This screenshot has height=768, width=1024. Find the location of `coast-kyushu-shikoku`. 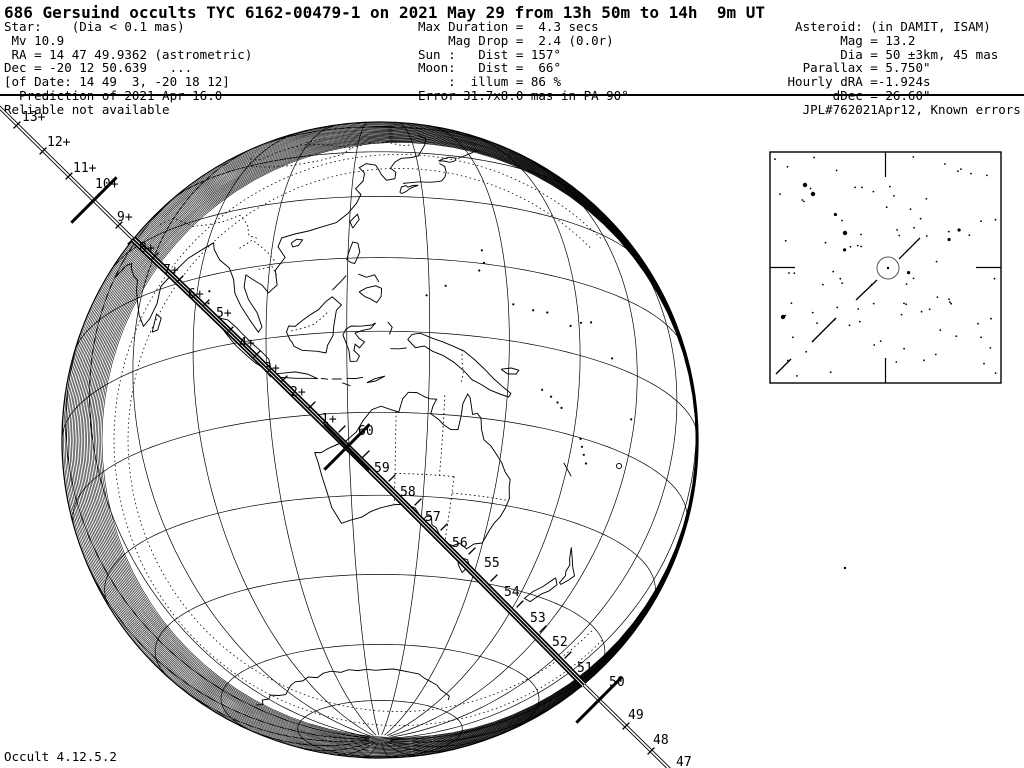

coast-kyushu-shikoku is located at coordinates (409, 189).